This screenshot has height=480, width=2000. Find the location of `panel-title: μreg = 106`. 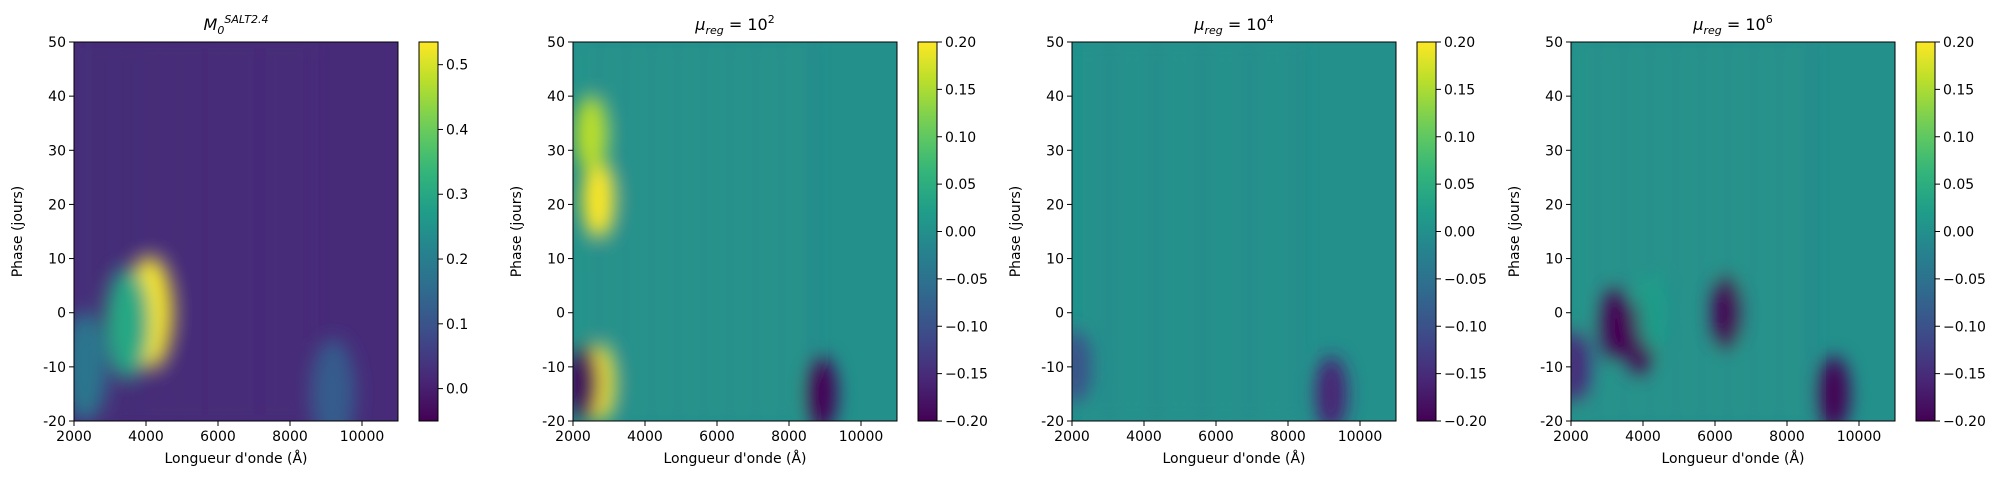

panel-title: μreg = 106 is located at coordinates (1732, 25).